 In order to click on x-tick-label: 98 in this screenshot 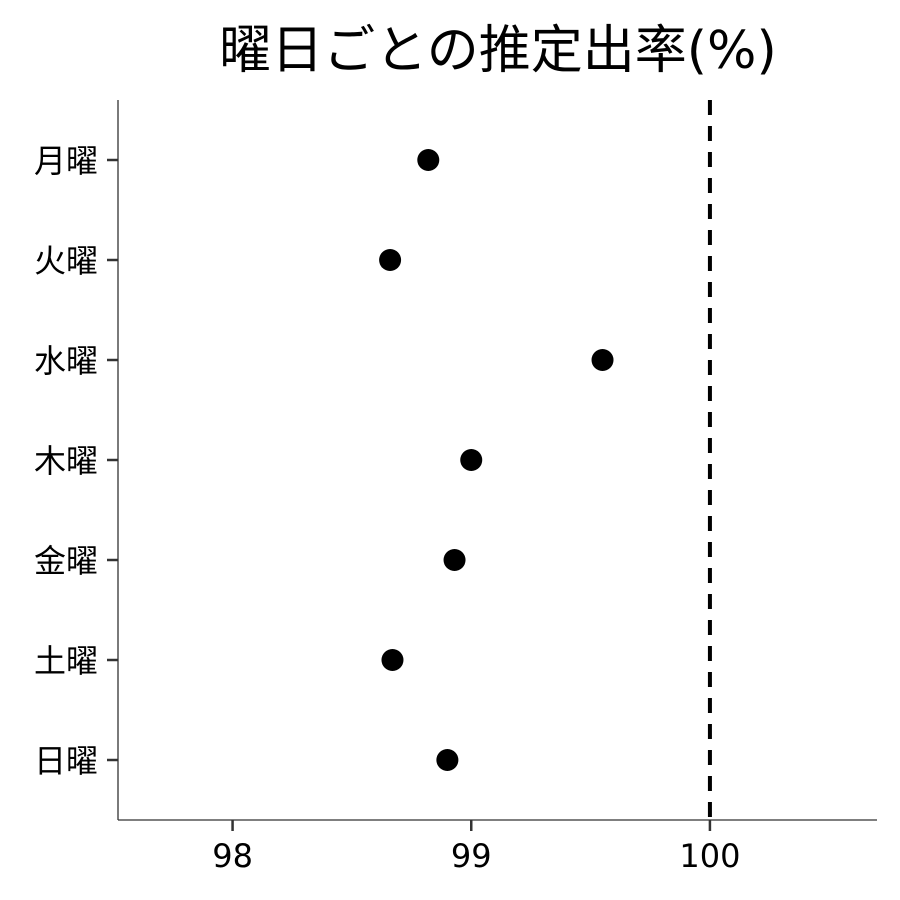, I will do `click(232, 856)`.